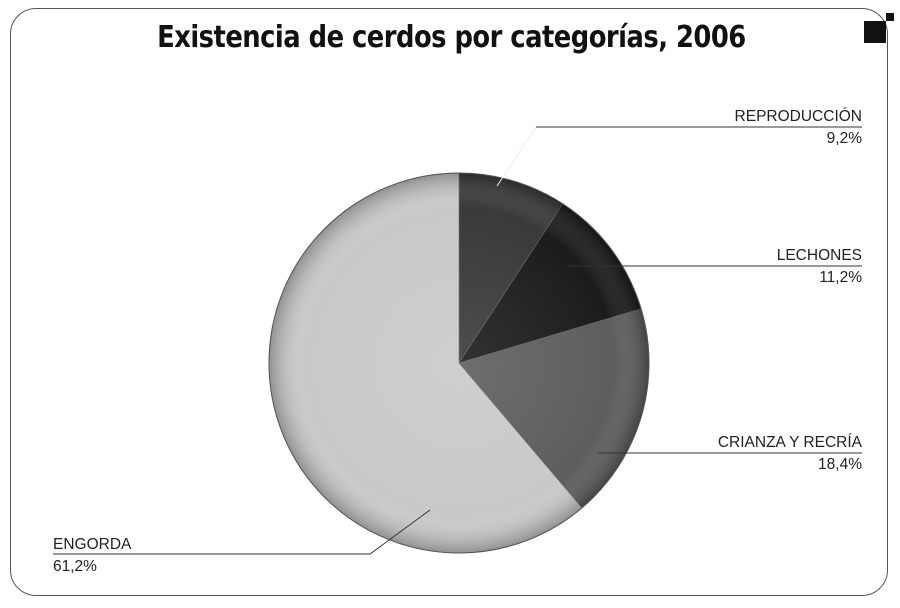 The image size is (900, 608). Describe the element at coordinates (840, 277) in the screenshot. I see `slice-value-1: 11,2%` at that location.